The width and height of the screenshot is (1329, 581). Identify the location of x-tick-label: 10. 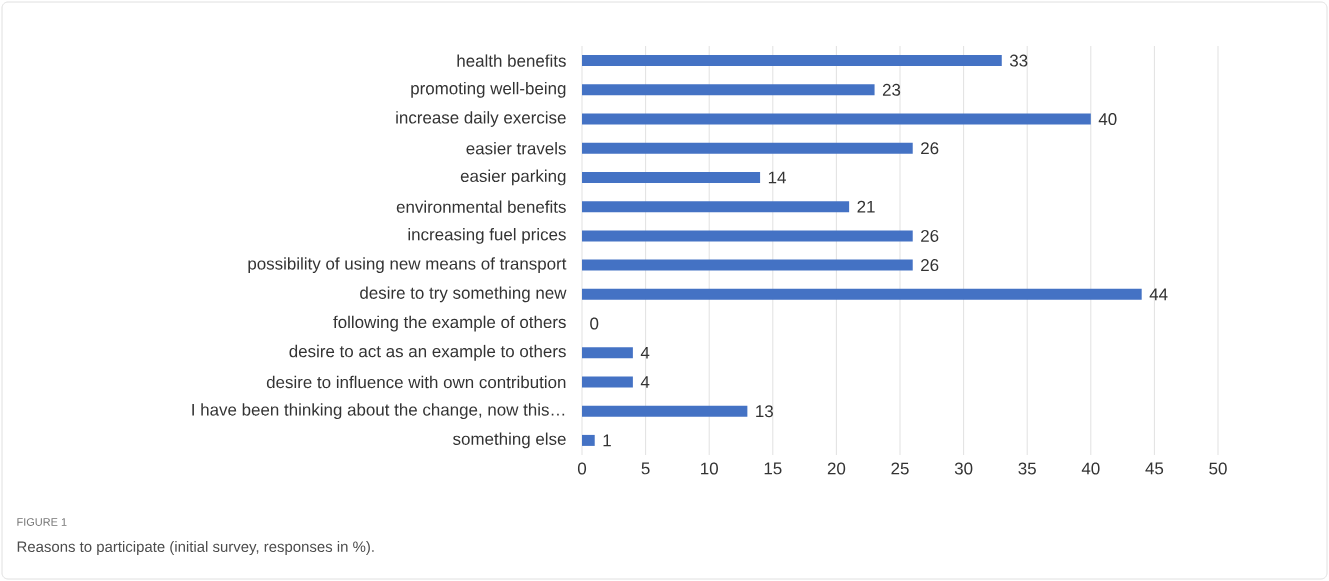
(709, 468).